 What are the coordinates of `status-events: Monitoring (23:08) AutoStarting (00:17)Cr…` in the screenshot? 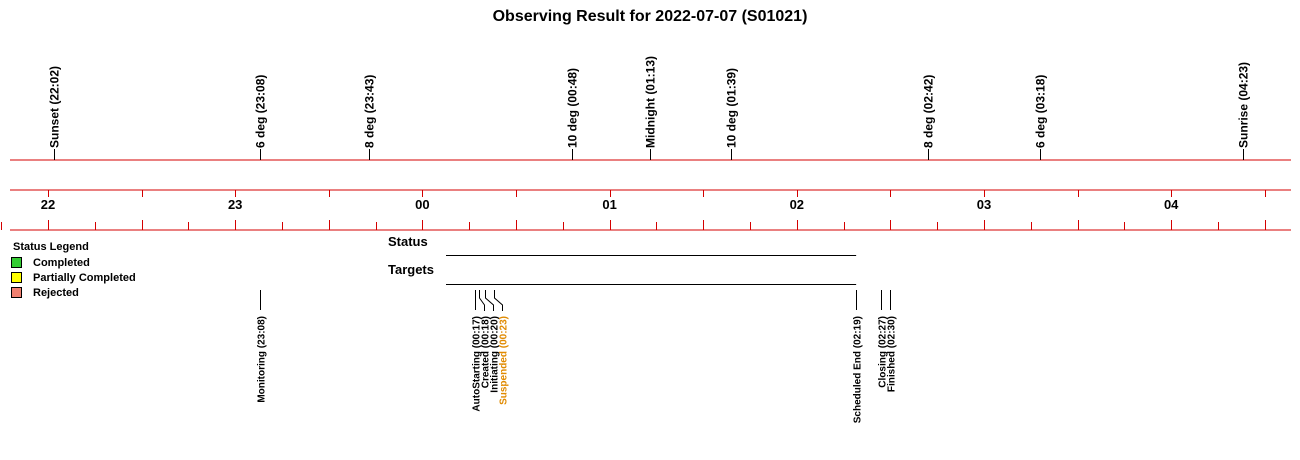 It's located at (577, 356).